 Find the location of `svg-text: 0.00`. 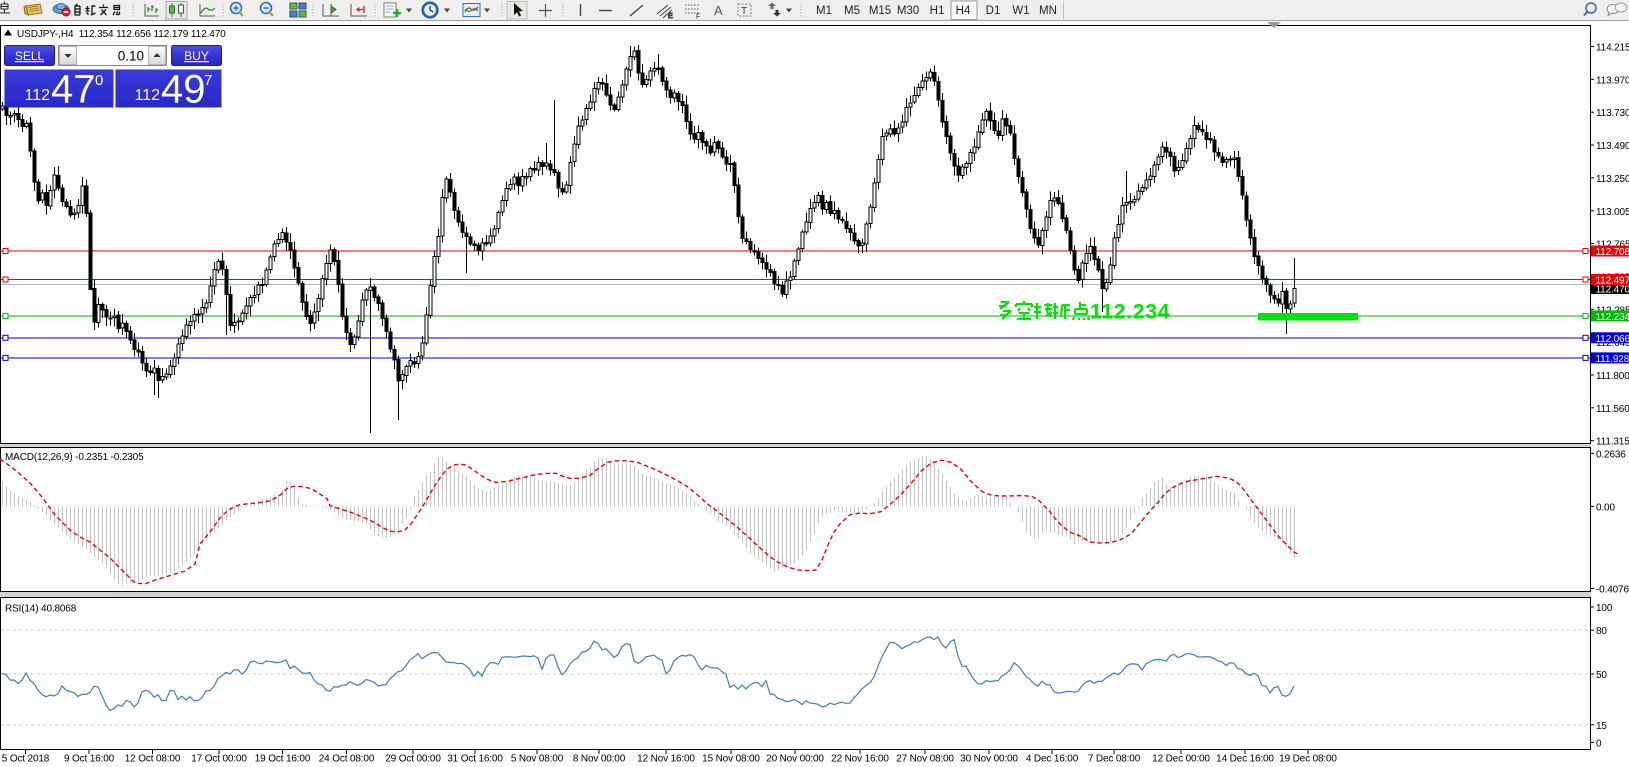

svg-text: 0.00 is located at coordinates (1605, 507).